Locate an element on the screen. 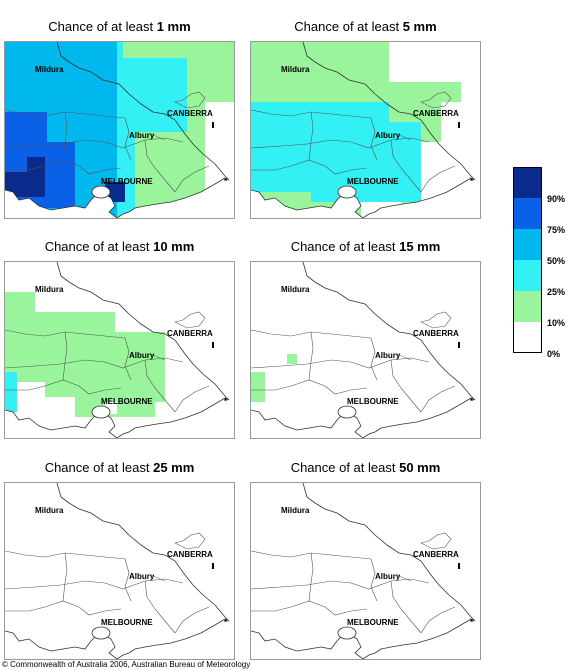  legend-label-10: 10% is located at coordinates (556, 323).